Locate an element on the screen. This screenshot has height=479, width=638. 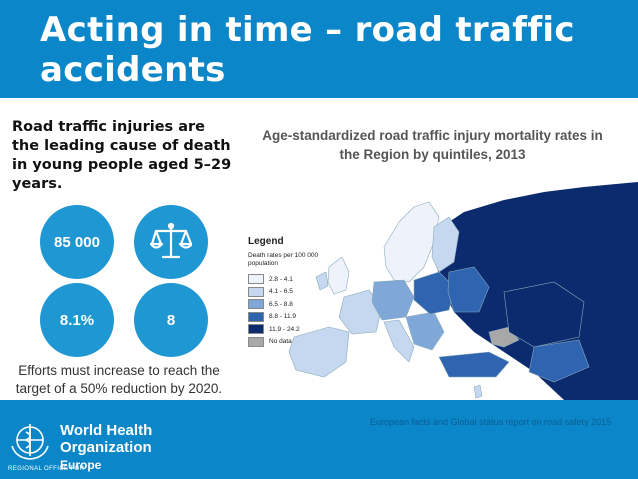
legend-item: 6.5 - 8.8 is located at coordinates (292, 304).